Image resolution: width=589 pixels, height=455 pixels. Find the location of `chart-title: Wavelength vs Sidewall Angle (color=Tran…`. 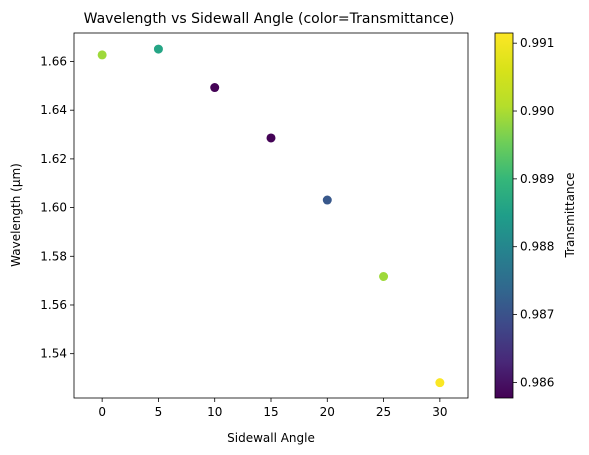

chart-title: Wavelength vs Sidewall Angle (color=Tran… is located at coordinates (269, 19).